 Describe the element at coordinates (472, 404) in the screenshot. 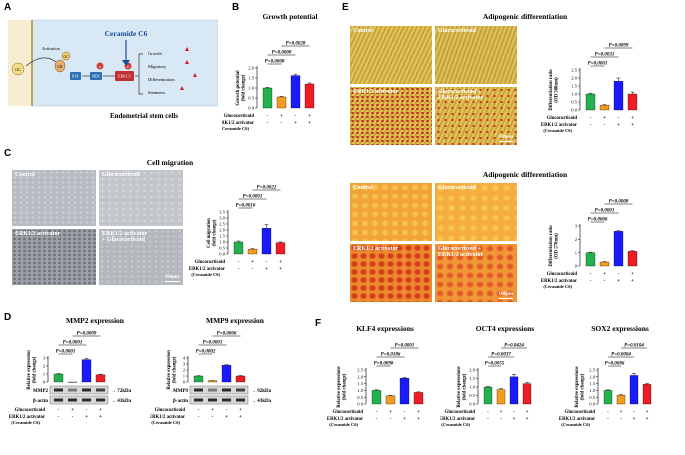

I see `tick-label: 0.0` at that location.